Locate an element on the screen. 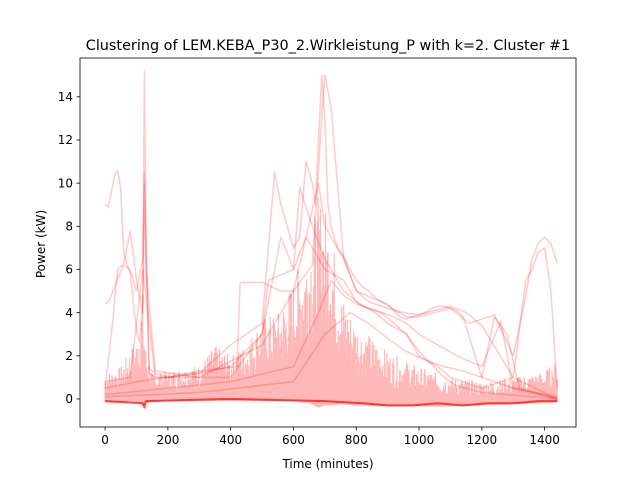 The height and width of the screenshot is (480, 640). x-tick-label: 600 is located at coordinates (293, 440).